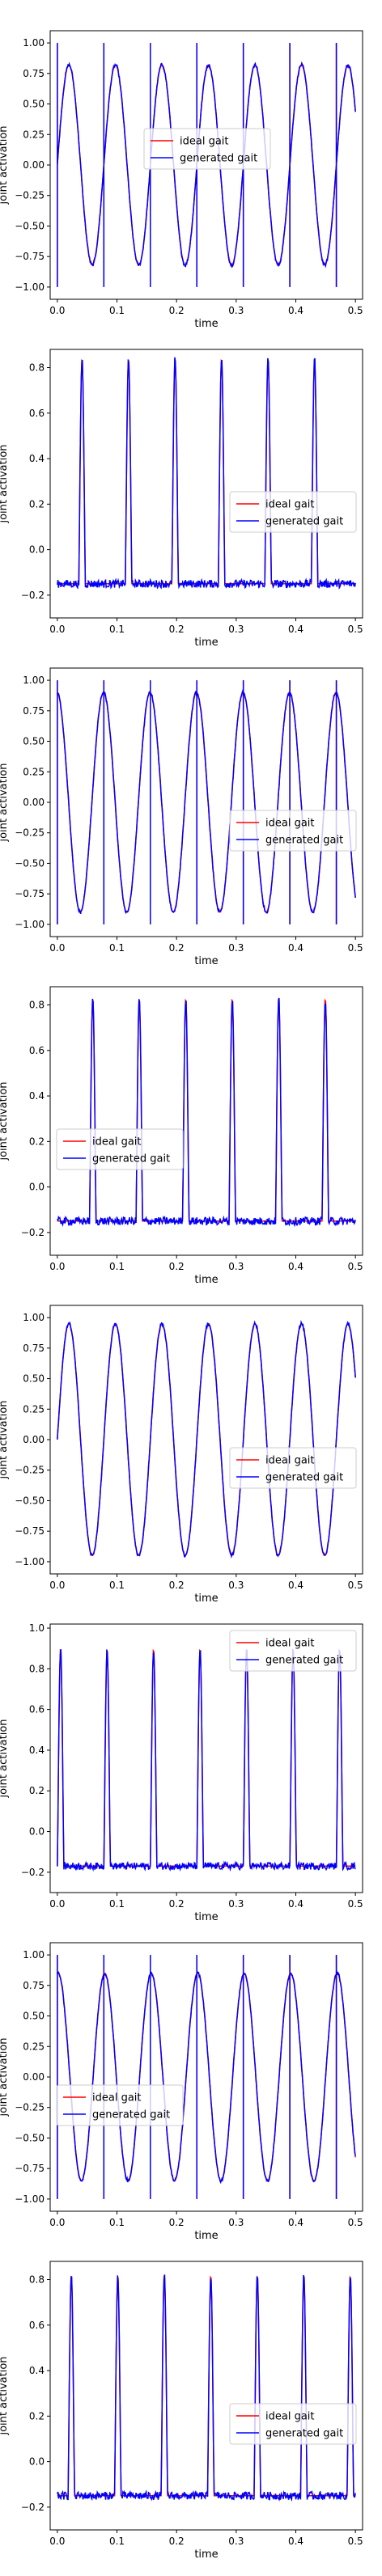 The image size is (382, 2576). What do you see at coordinates (34, 803) in the screenshot?
I see `y-tick-label: 0.00` at bounding box center [34, 803].